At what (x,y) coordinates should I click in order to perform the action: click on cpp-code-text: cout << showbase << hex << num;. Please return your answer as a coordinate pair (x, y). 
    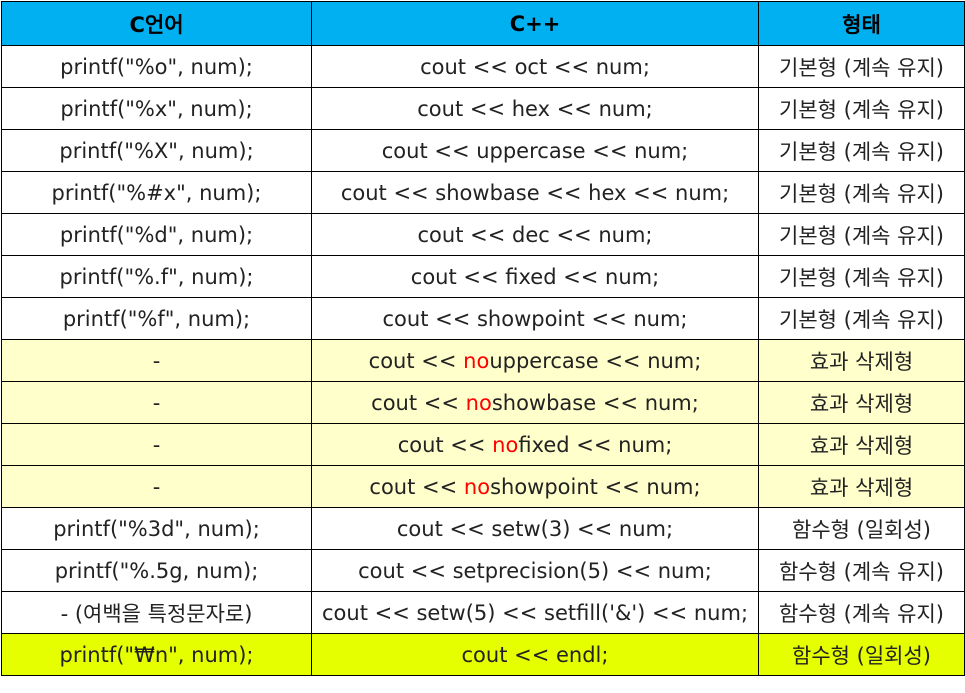
    Looking at the image, I should click on (535, 192).